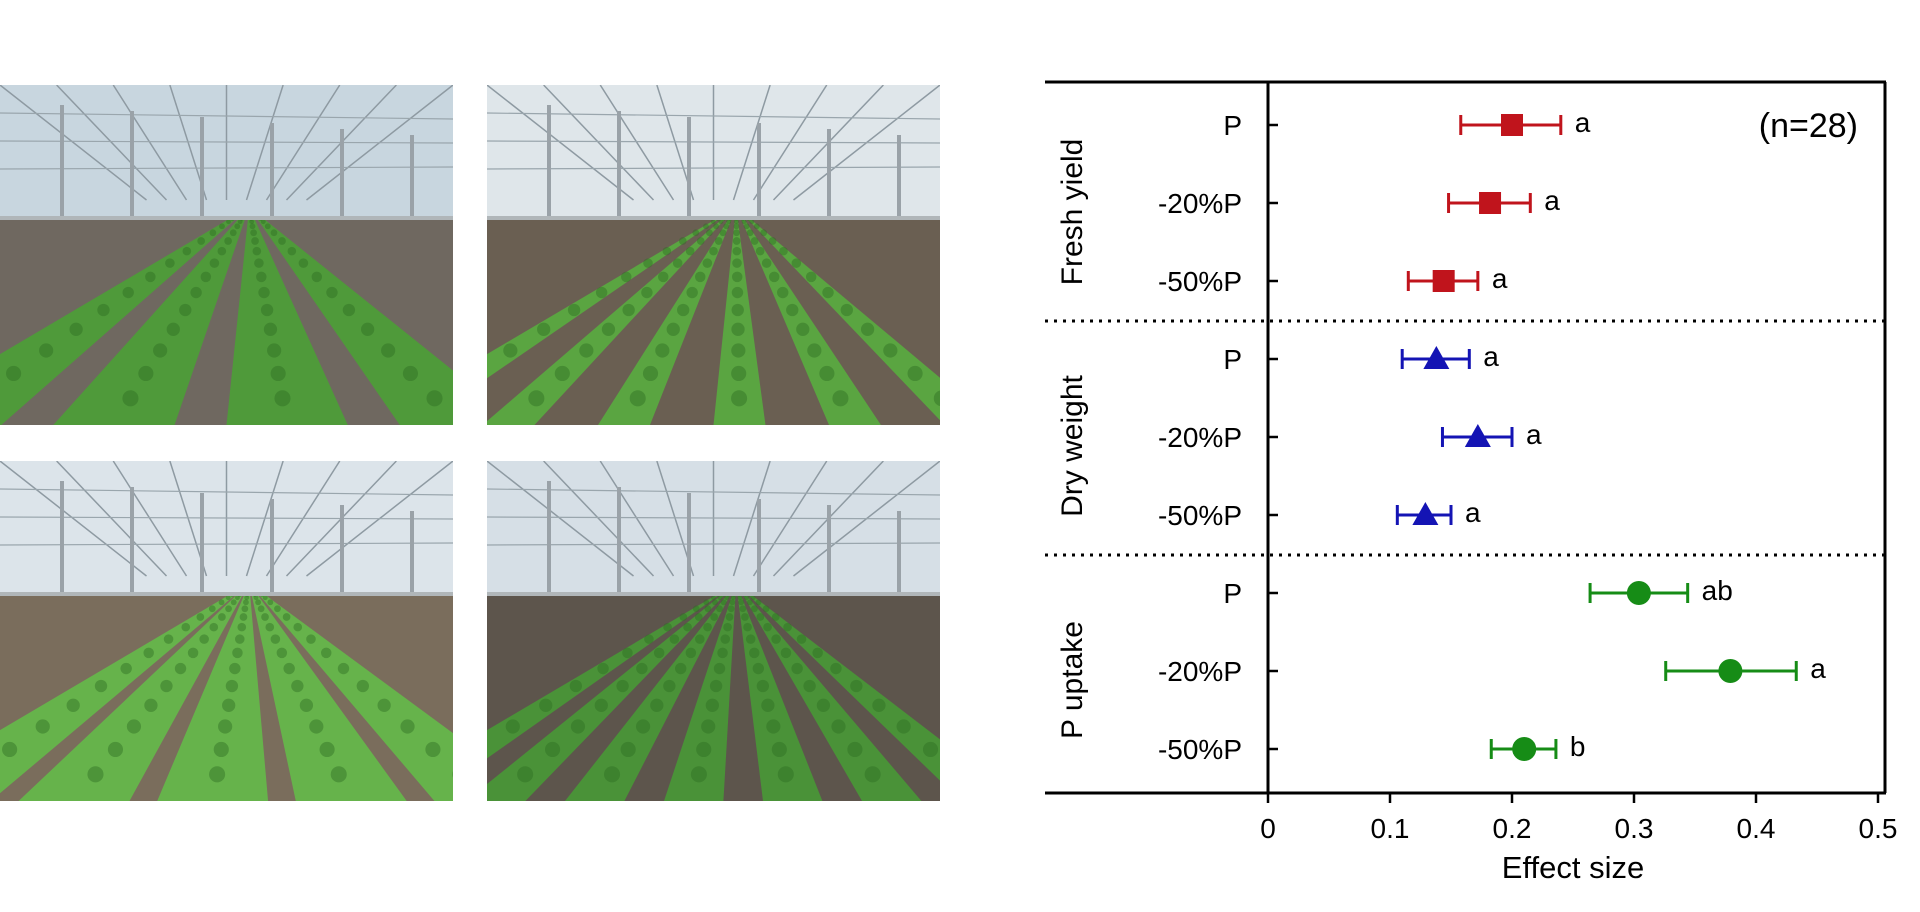 This screenshot has height=912, width=1920. What do you see at coordinates (1200, 749) in the screenshot?
I see `row-label: -50%P` at bounding box center [1200, 749].